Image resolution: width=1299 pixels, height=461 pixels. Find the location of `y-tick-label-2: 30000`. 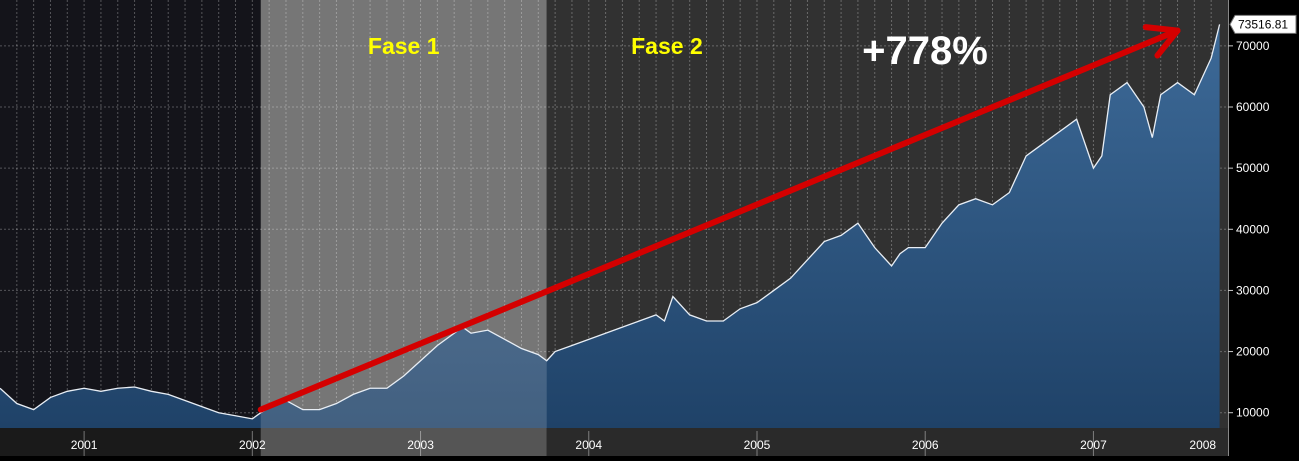

y-tick-label-2: 30000 is located at coordinates (1253, 290).